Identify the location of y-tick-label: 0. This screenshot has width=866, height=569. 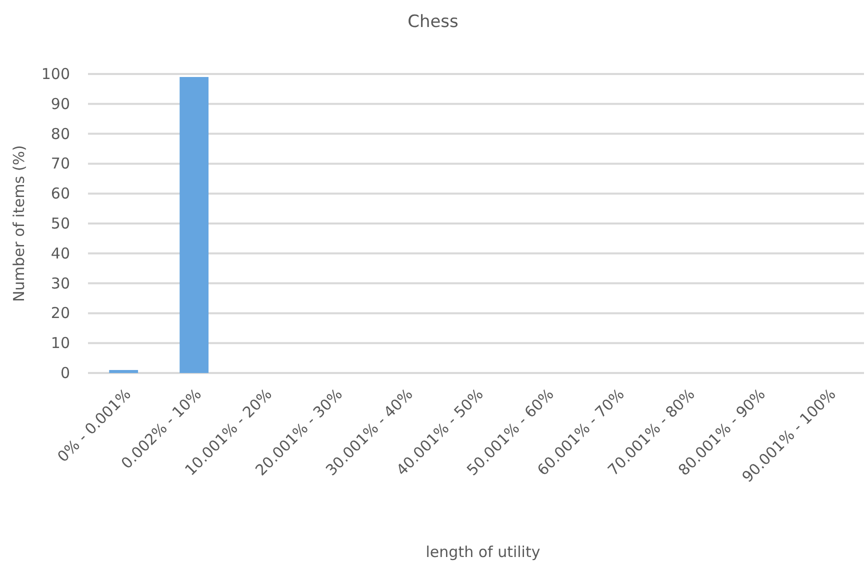
(65, 373).